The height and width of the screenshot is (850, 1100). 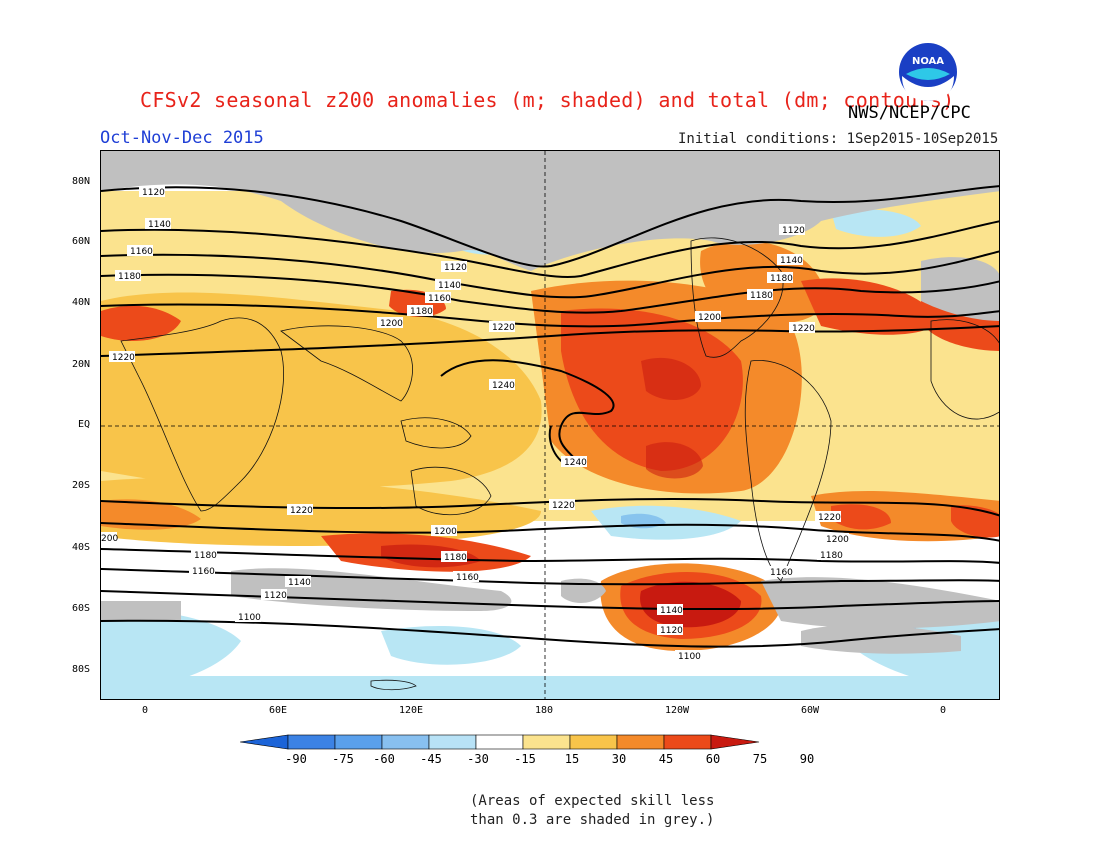 What do you see at coordinates (301, 511) in the screenshot?
I see `contour-label-1220d: 1220` at bounding box center [301, 511].